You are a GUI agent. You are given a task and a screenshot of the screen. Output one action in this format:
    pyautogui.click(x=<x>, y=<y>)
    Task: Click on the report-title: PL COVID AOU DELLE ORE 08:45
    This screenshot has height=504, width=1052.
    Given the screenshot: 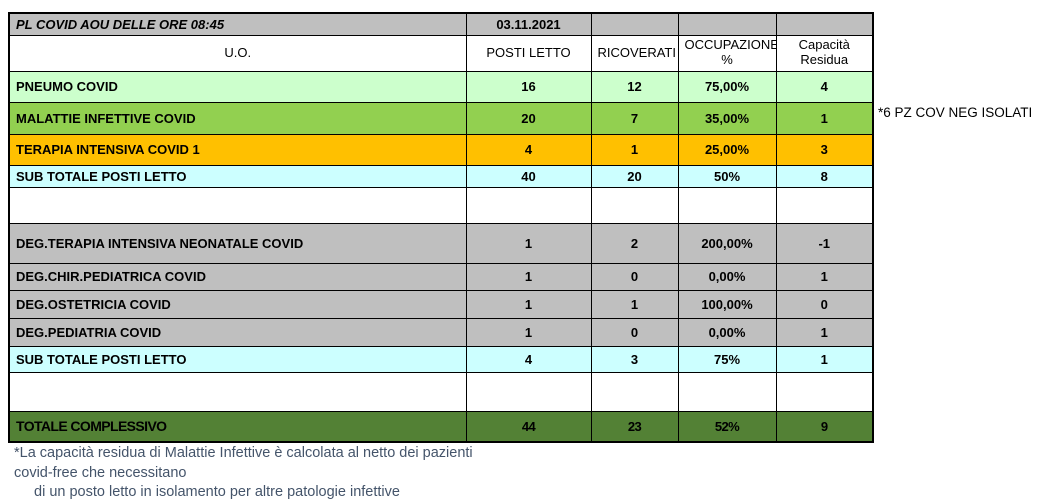 What is the action you would take?
    pyautogui.click(x=237, y=24)
    